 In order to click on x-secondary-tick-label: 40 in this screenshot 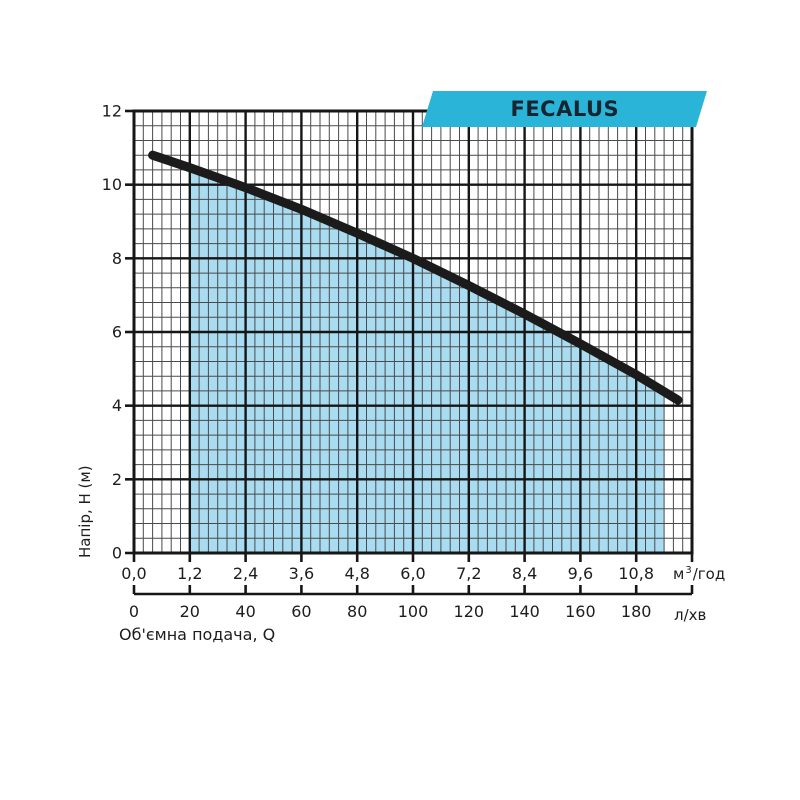, I will do `click(245, 611)`.